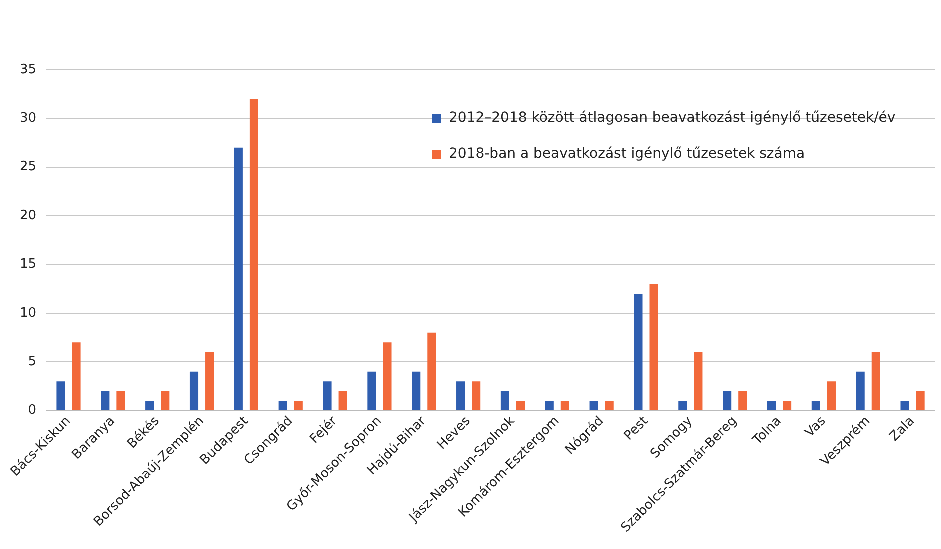 This screenshot has height=549, width=941. Describe the element at coordinates (28, 167) in the screenshot. I see `y-tick-label: 25` at that location.